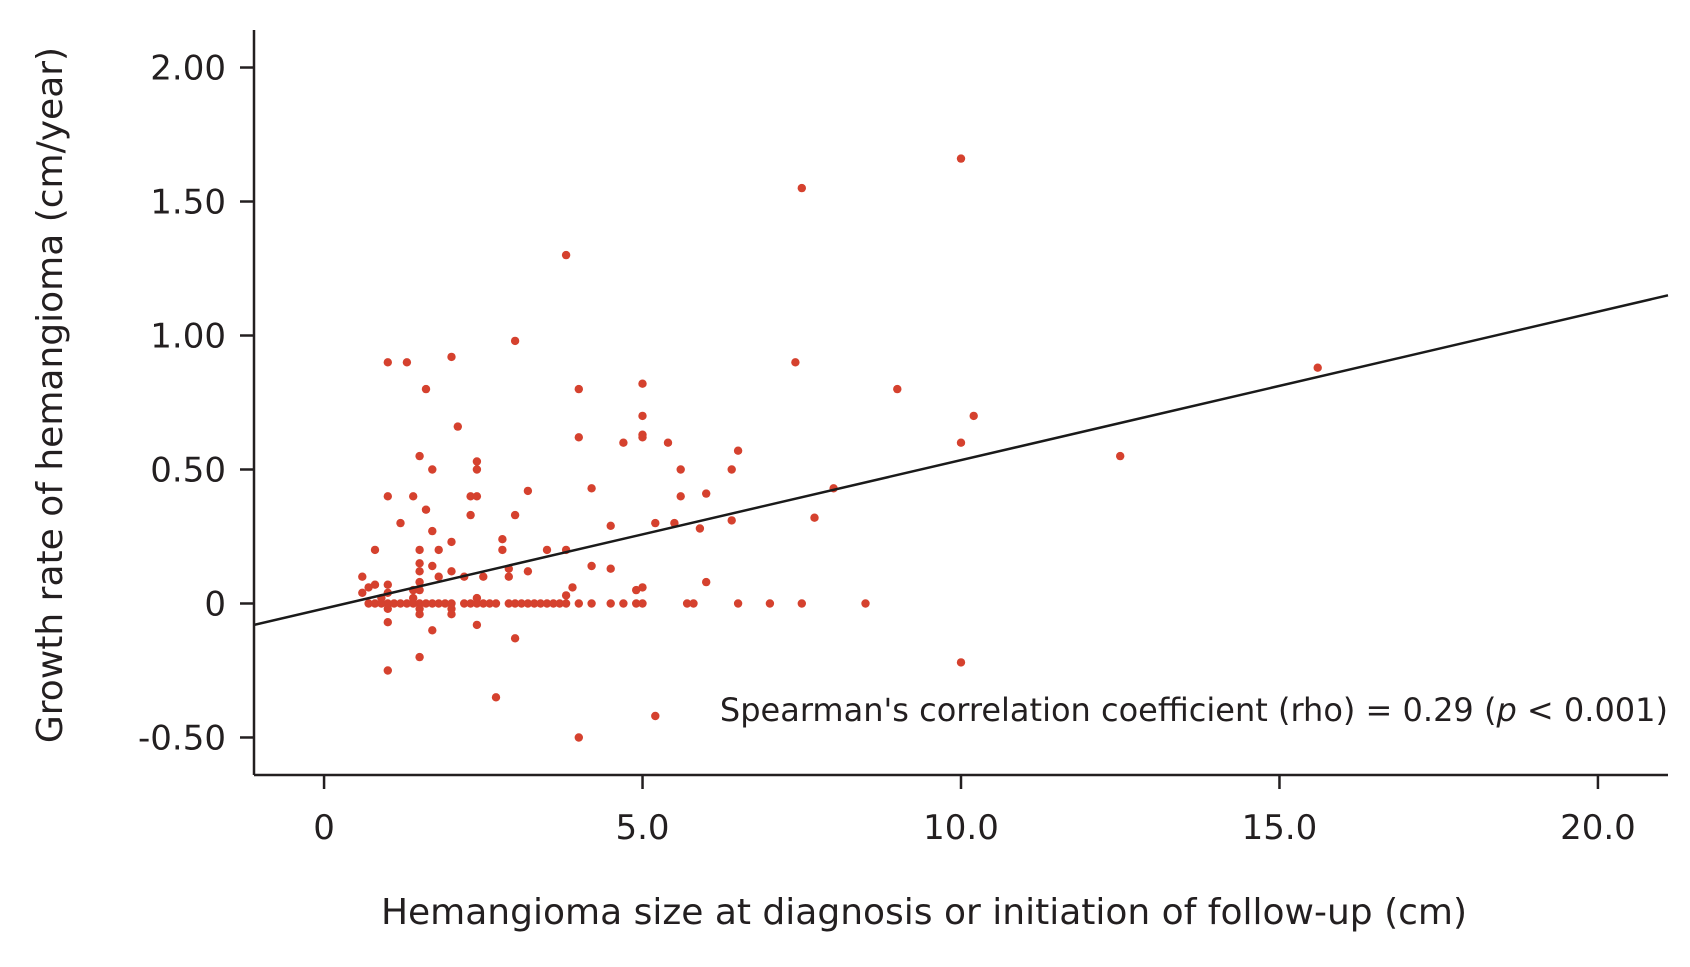  Describe the element at coordinates (1592, 710) in the screenshot. I see `annotation-suffix: < 0.001)` at that location.